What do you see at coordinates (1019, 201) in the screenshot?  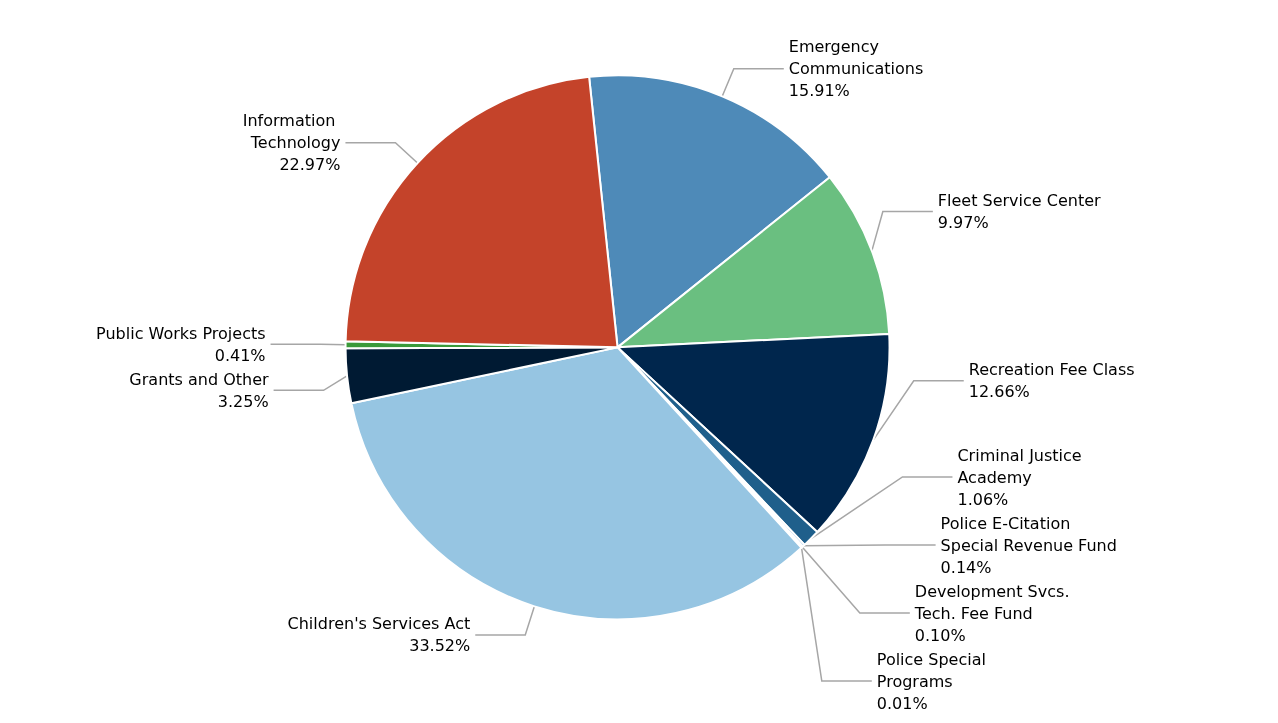 I see `slice-label: Fleet Service Center` at bounding box center [1019, 201].